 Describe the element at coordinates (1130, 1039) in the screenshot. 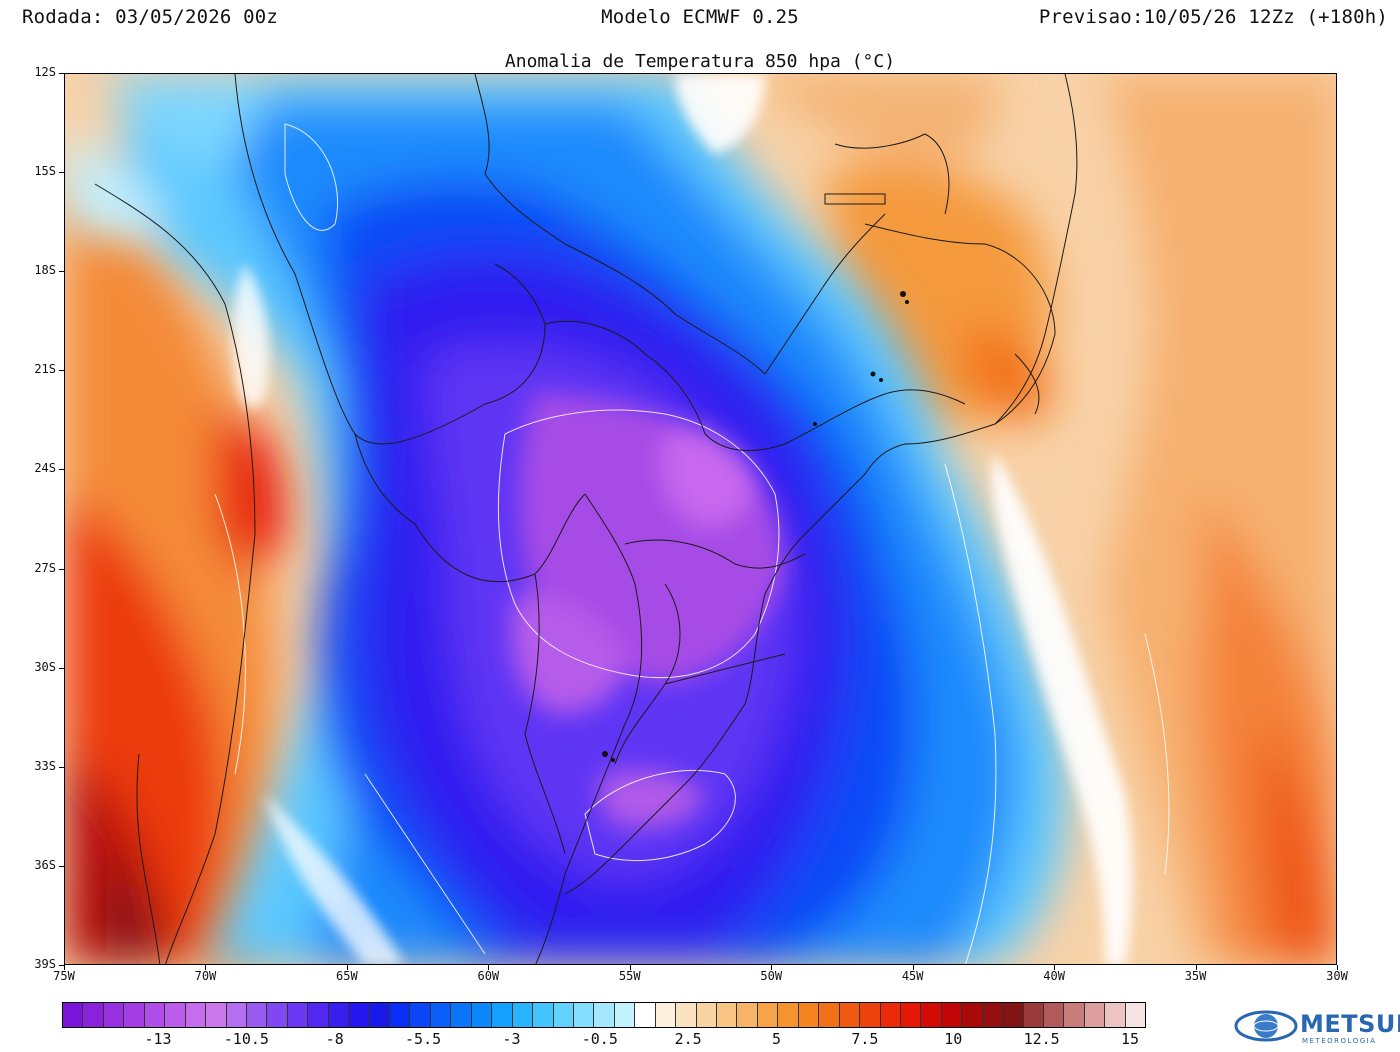

I see `colorbar-tick-label: 15` at that location.